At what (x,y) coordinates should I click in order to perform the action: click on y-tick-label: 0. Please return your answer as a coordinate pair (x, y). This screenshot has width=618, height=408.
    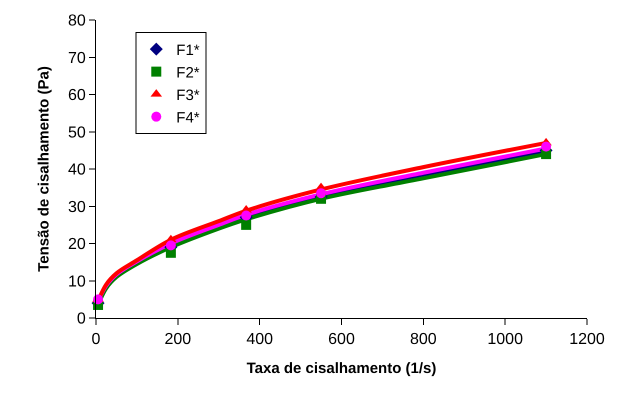
    Looking at the image, I should click on (81, 319).